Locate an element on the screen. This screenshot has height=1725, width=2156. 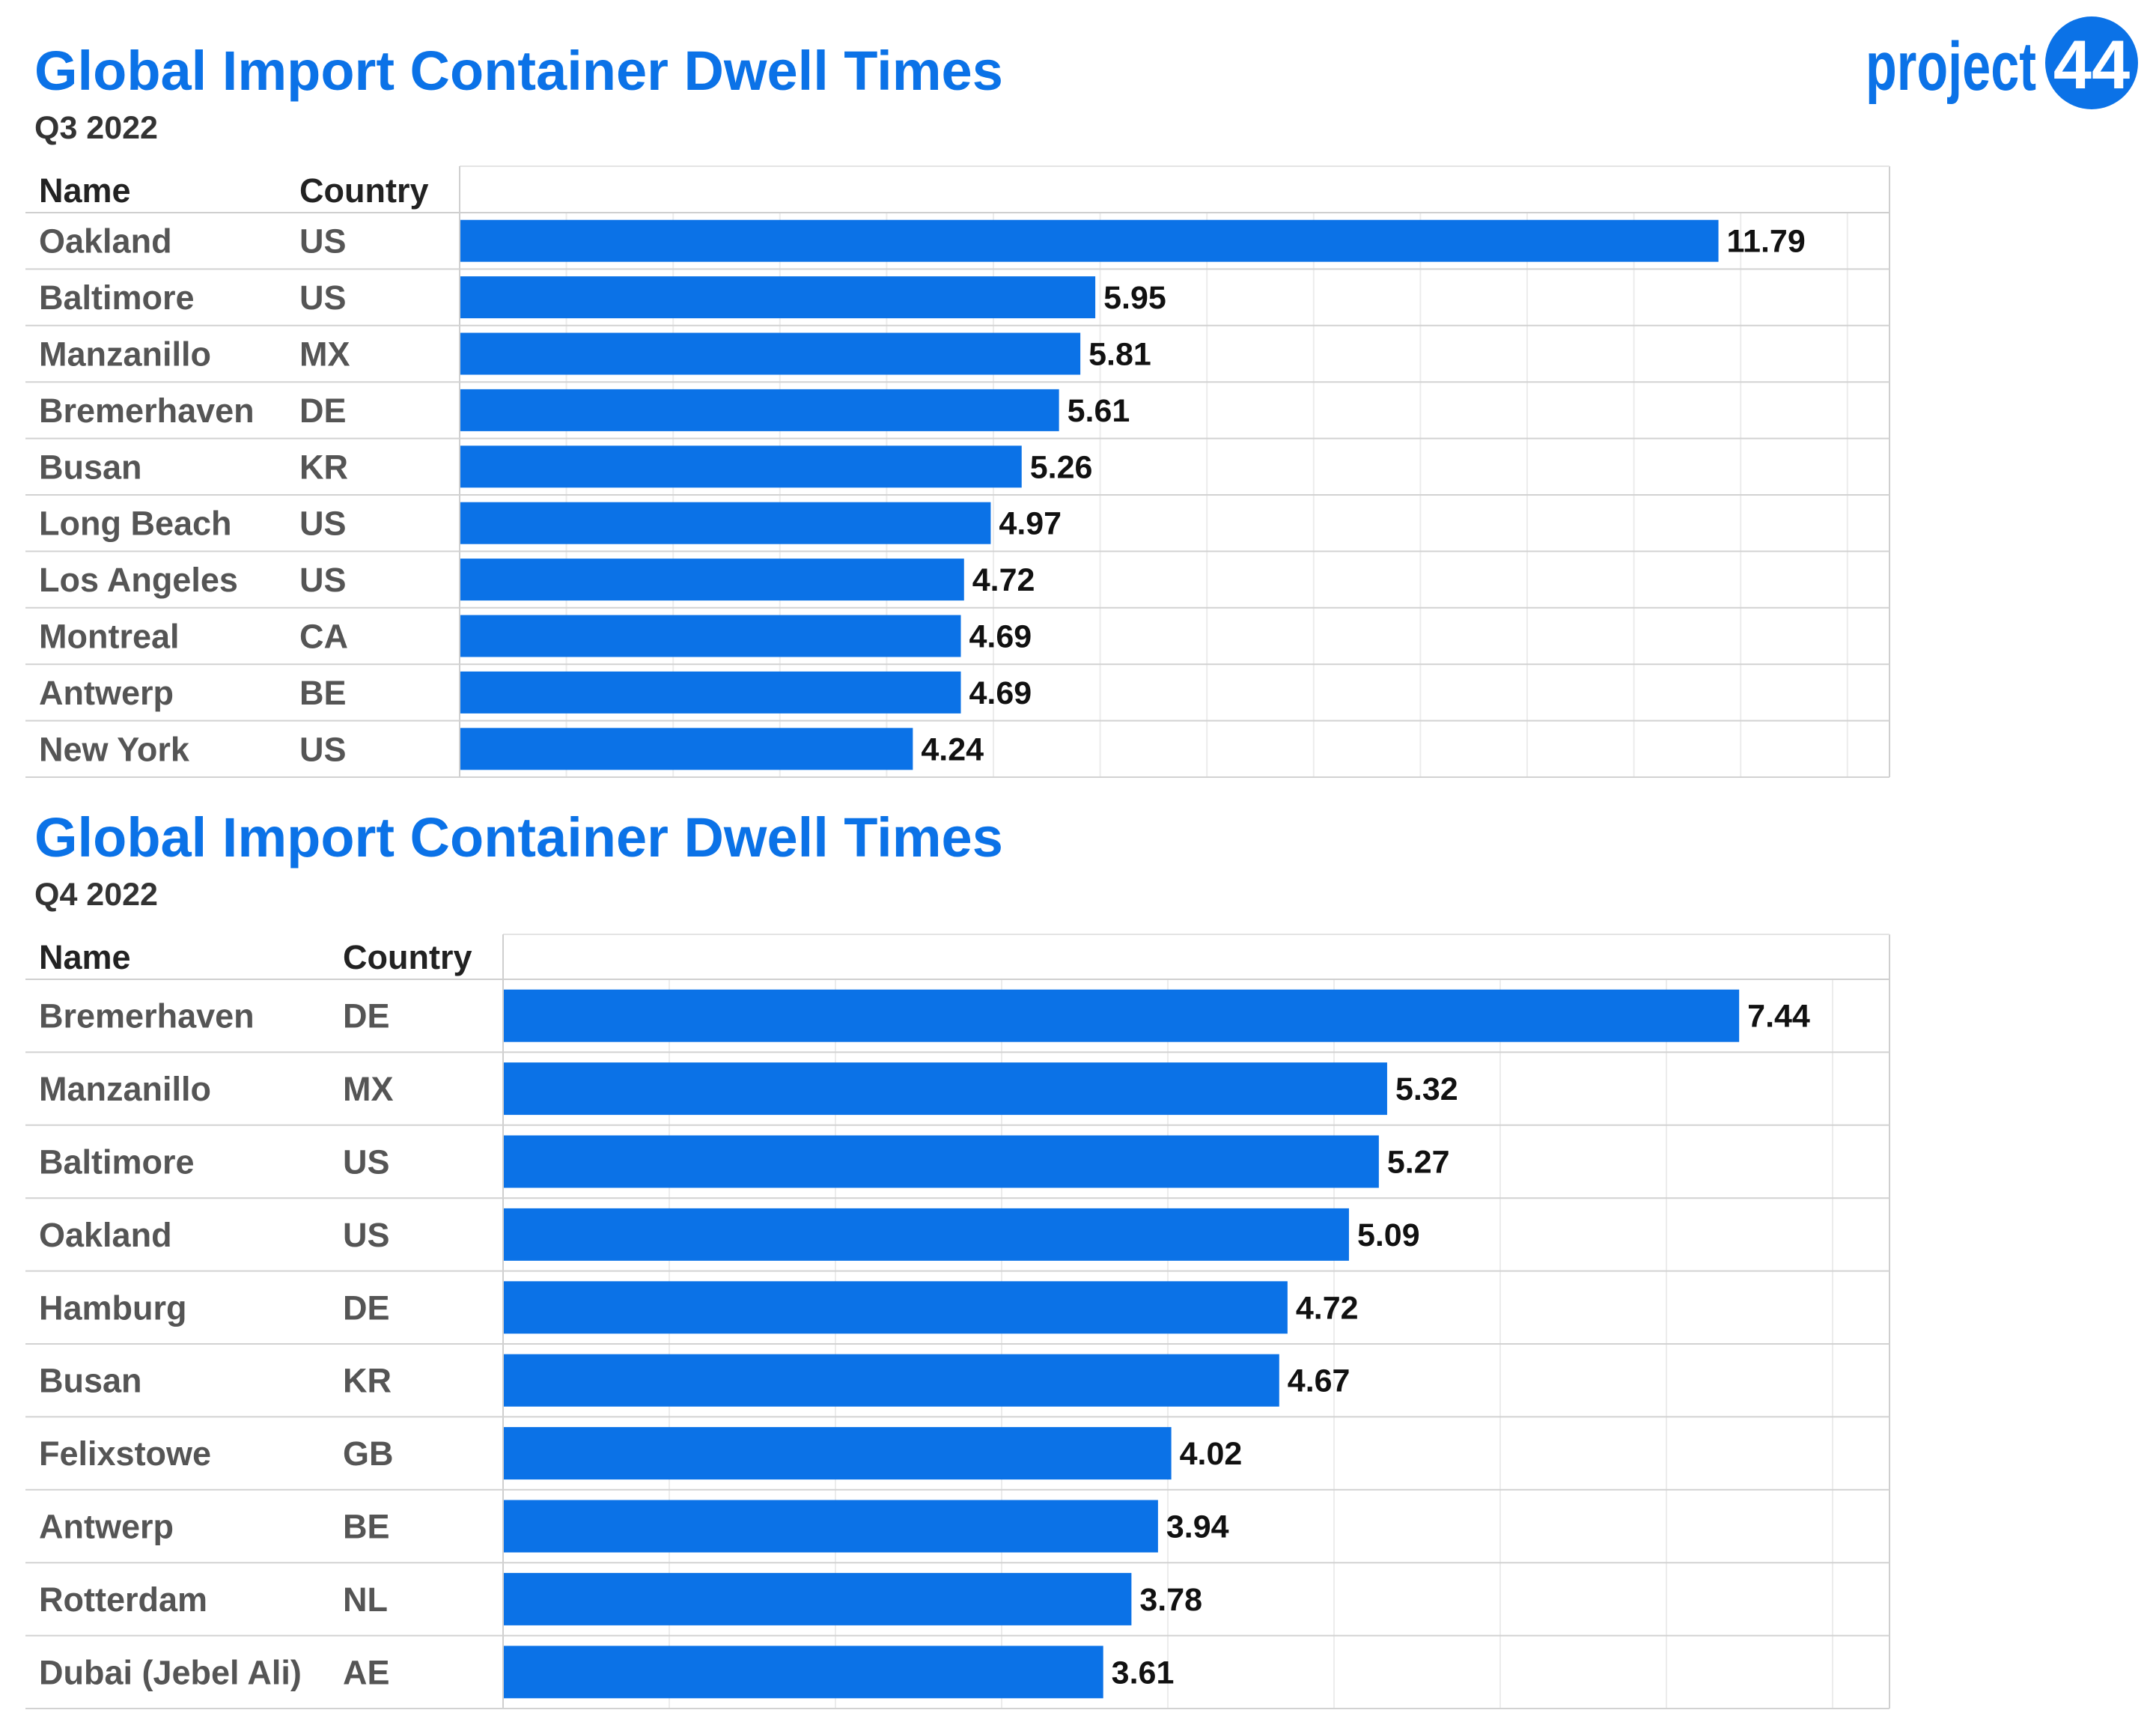
value-label-1: 11.79 is located at coordinates (1766, 242).